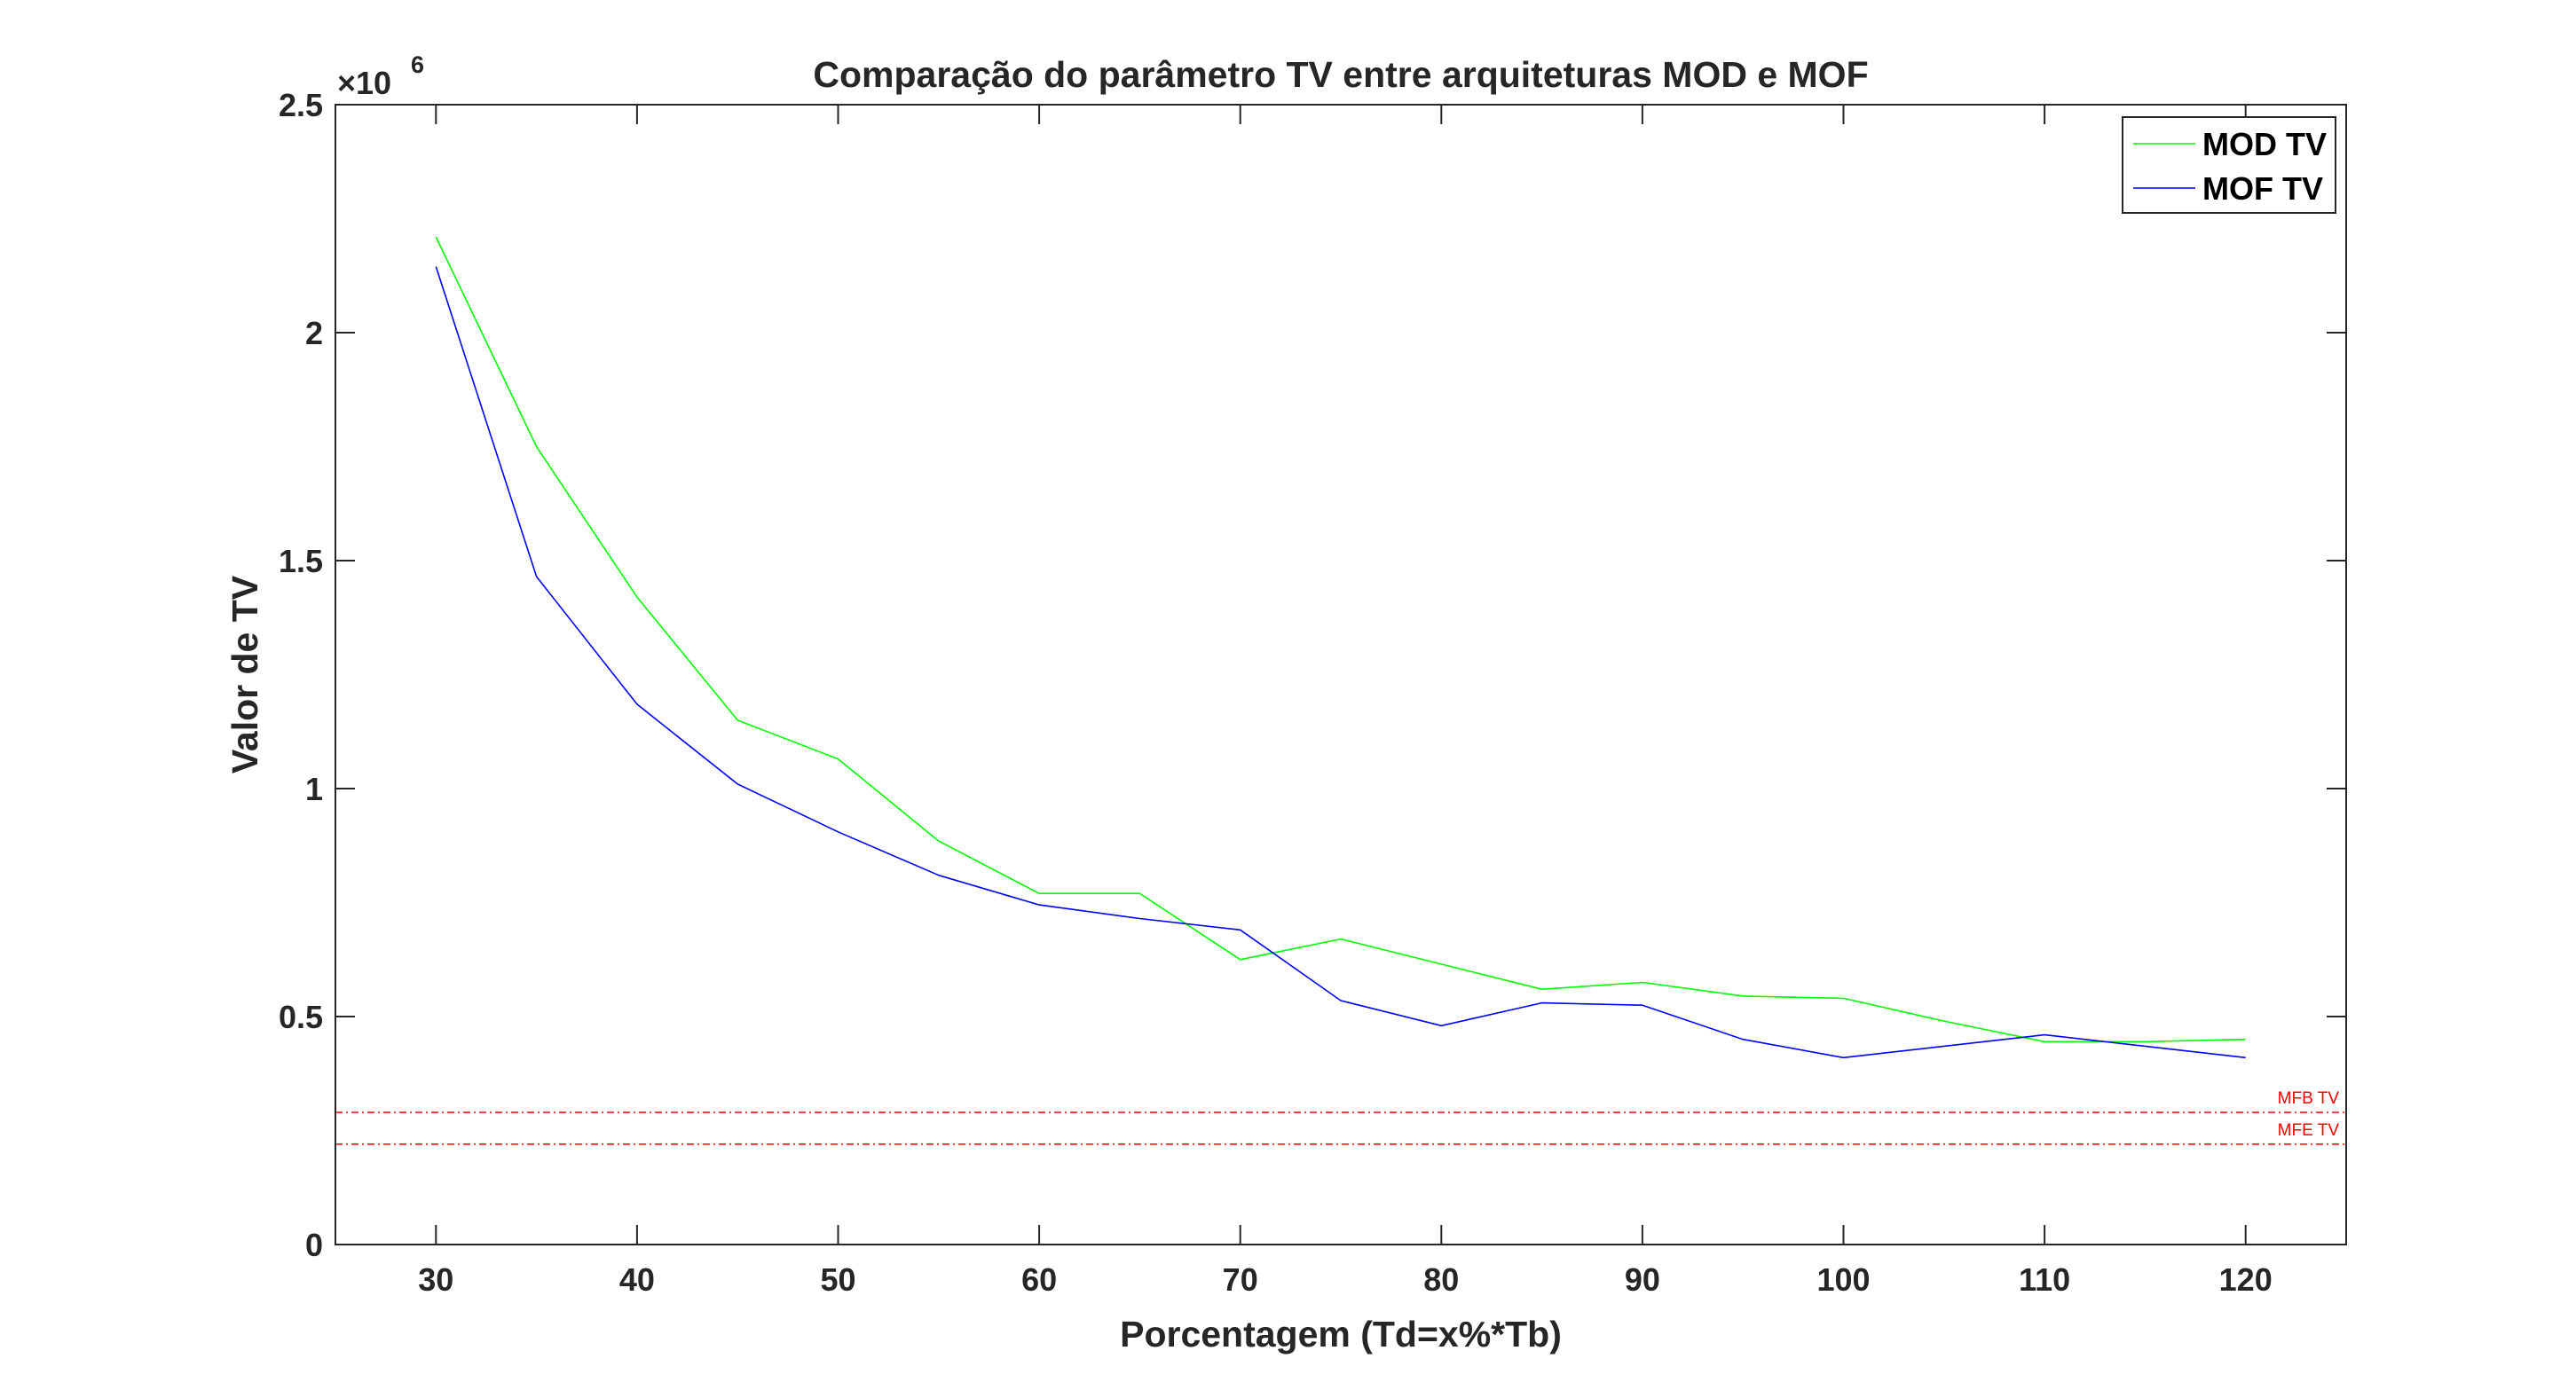 The image size is (2576, 1390). Describe the element at coordinates (1643, 1279) in the screenshot. I see `x-tick-label: 90` at that location.